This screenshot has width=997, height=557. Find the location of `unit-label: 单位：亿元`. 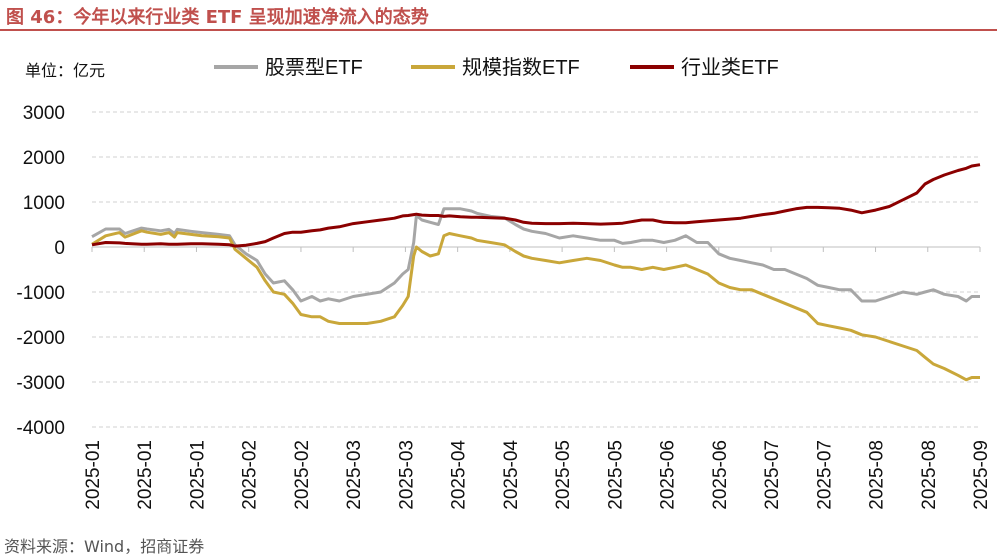

unit-label: 单位：亿元 is located at coordinates (65, 70).